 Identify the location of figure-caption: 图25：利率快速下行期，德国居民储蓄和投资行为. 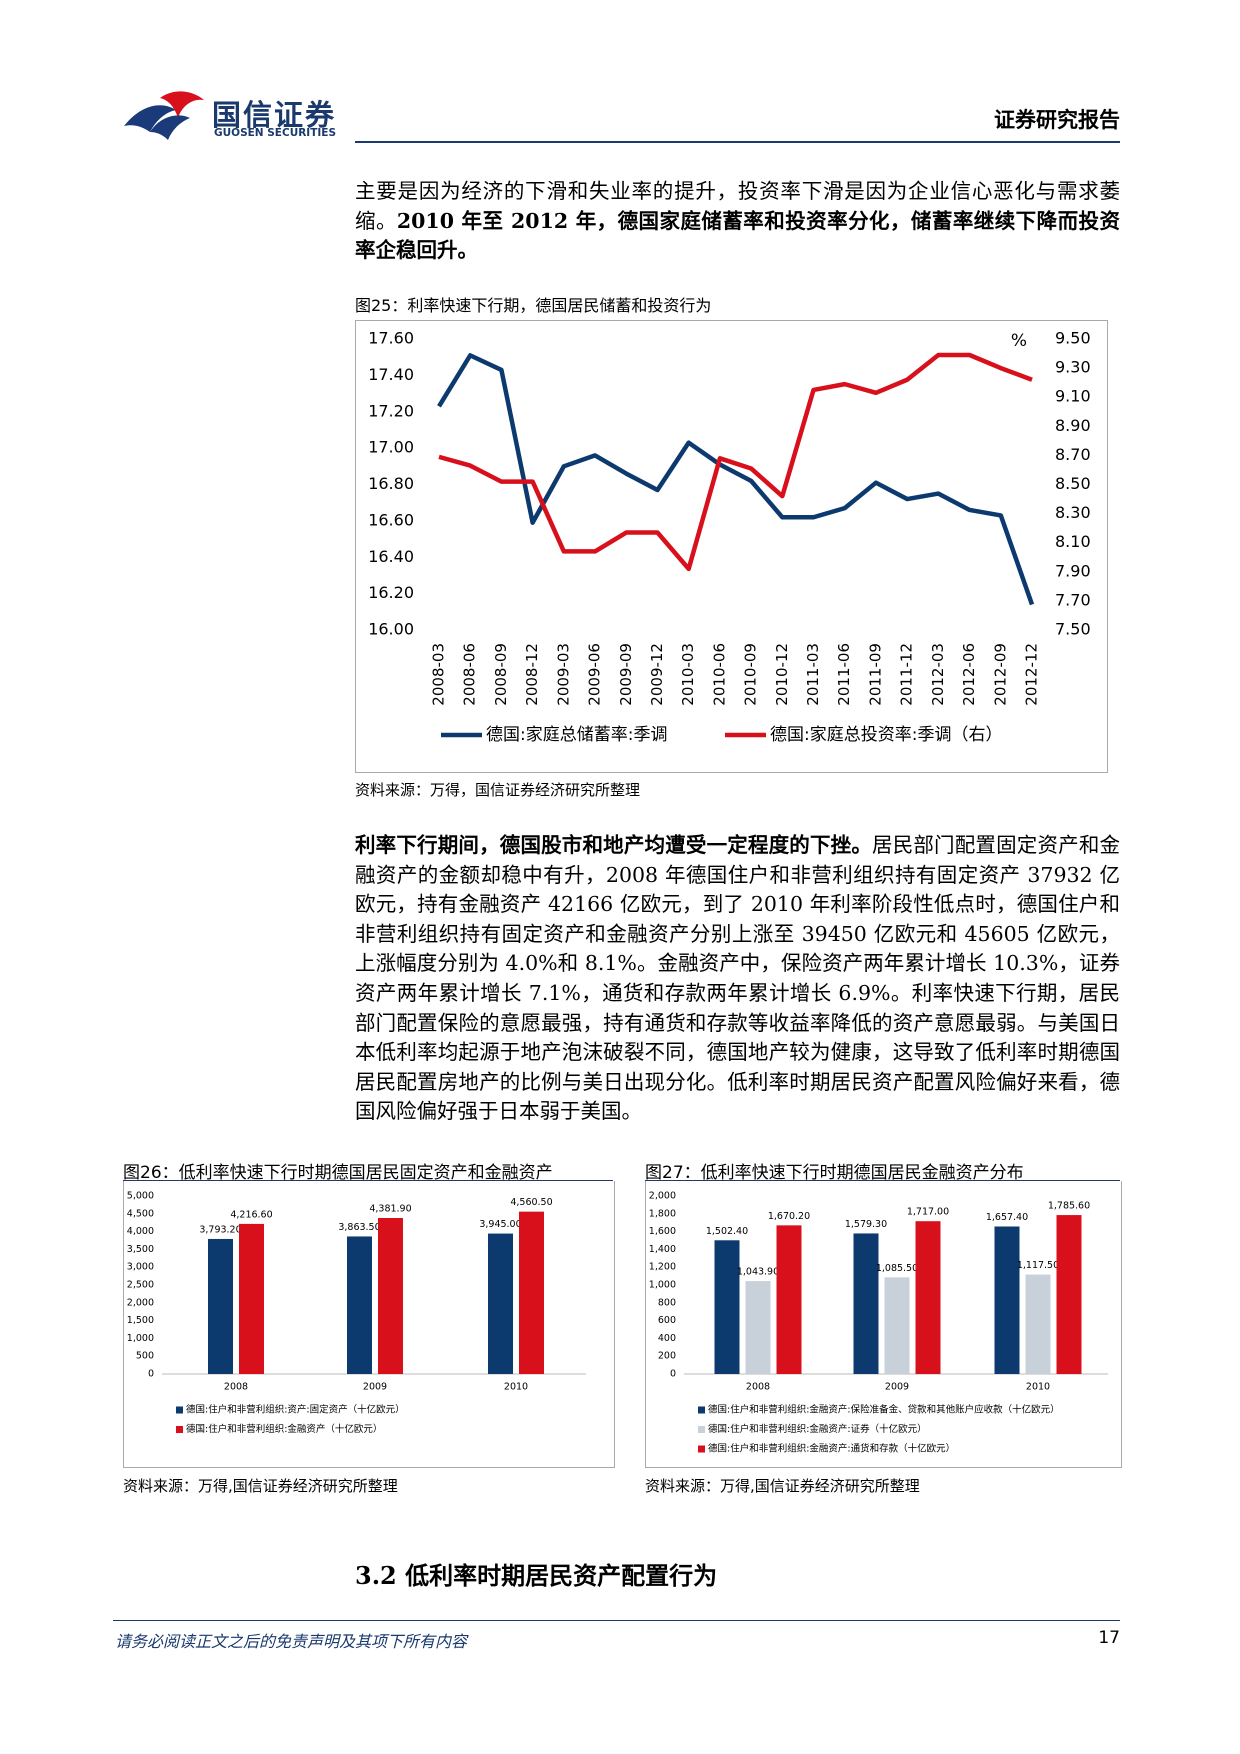
(533, 305).